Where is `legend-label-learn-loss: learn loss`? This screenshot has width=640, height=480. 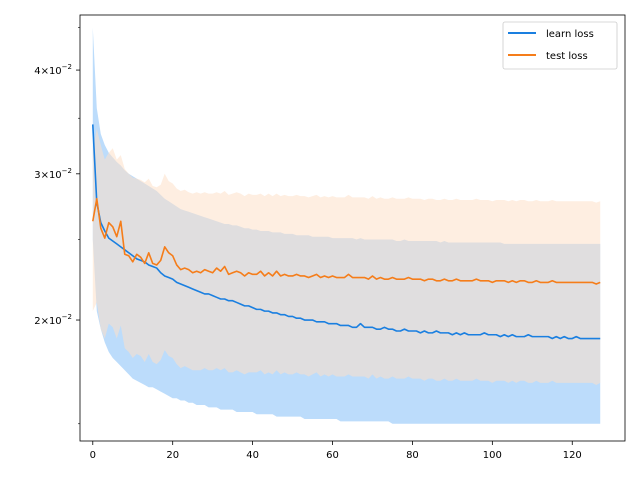
legend-label-learn-loss: learn loss is located at coordinates (570, 34).